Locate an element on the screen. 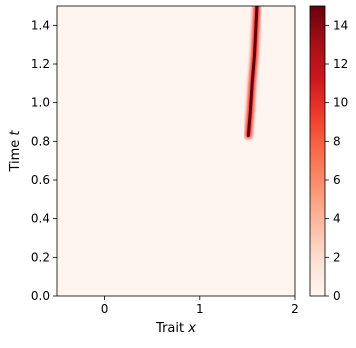  x-tick-label: 2 is located at coordinates (295, 309).